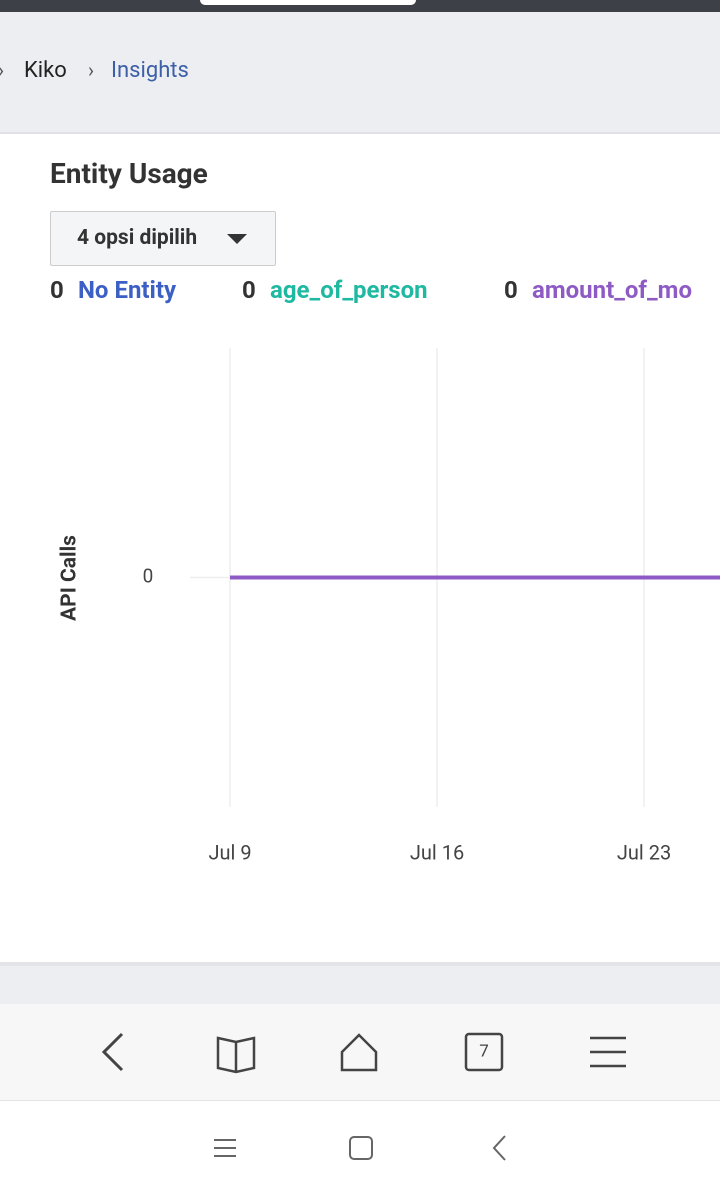 This screenshot has height=1196, width=720. I want to click on y-tick-label: 0, so click(148, 576).